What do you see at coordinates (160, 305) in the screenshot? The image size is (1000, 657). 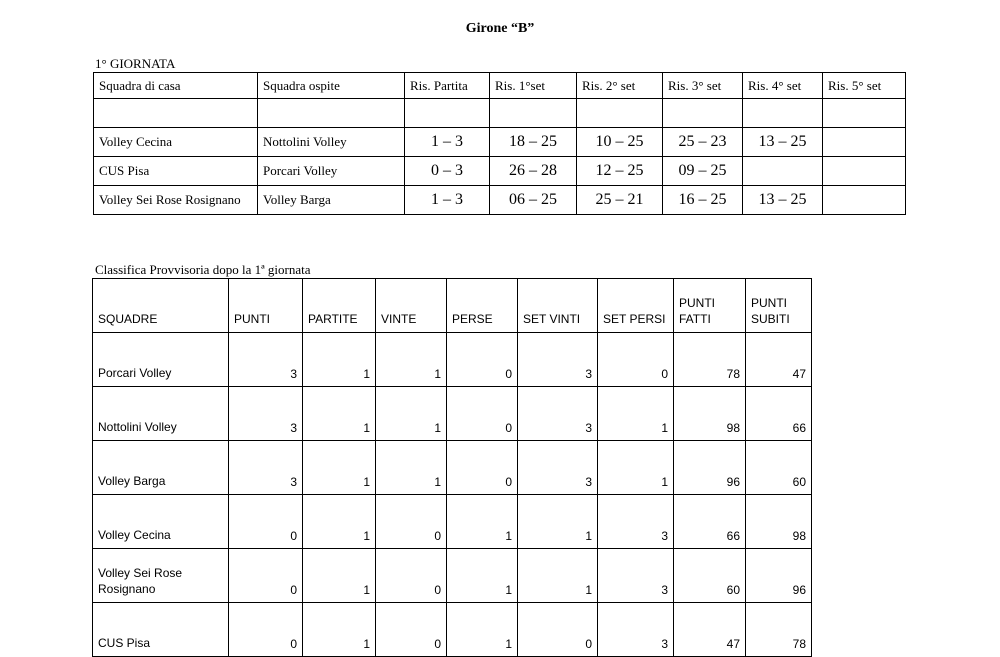 I see `column-header: SQUADRE` at bounding box center [160, 305].